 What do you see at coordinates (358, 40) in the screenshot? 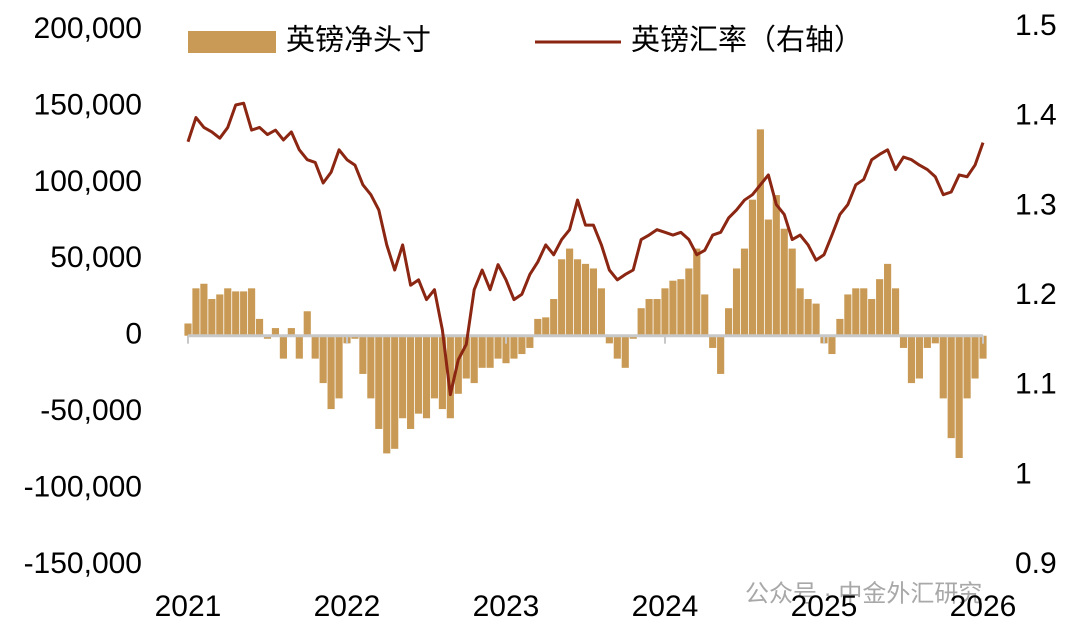
I see `legend-label: 英镑净头寸` at bounding box center [358, 40].